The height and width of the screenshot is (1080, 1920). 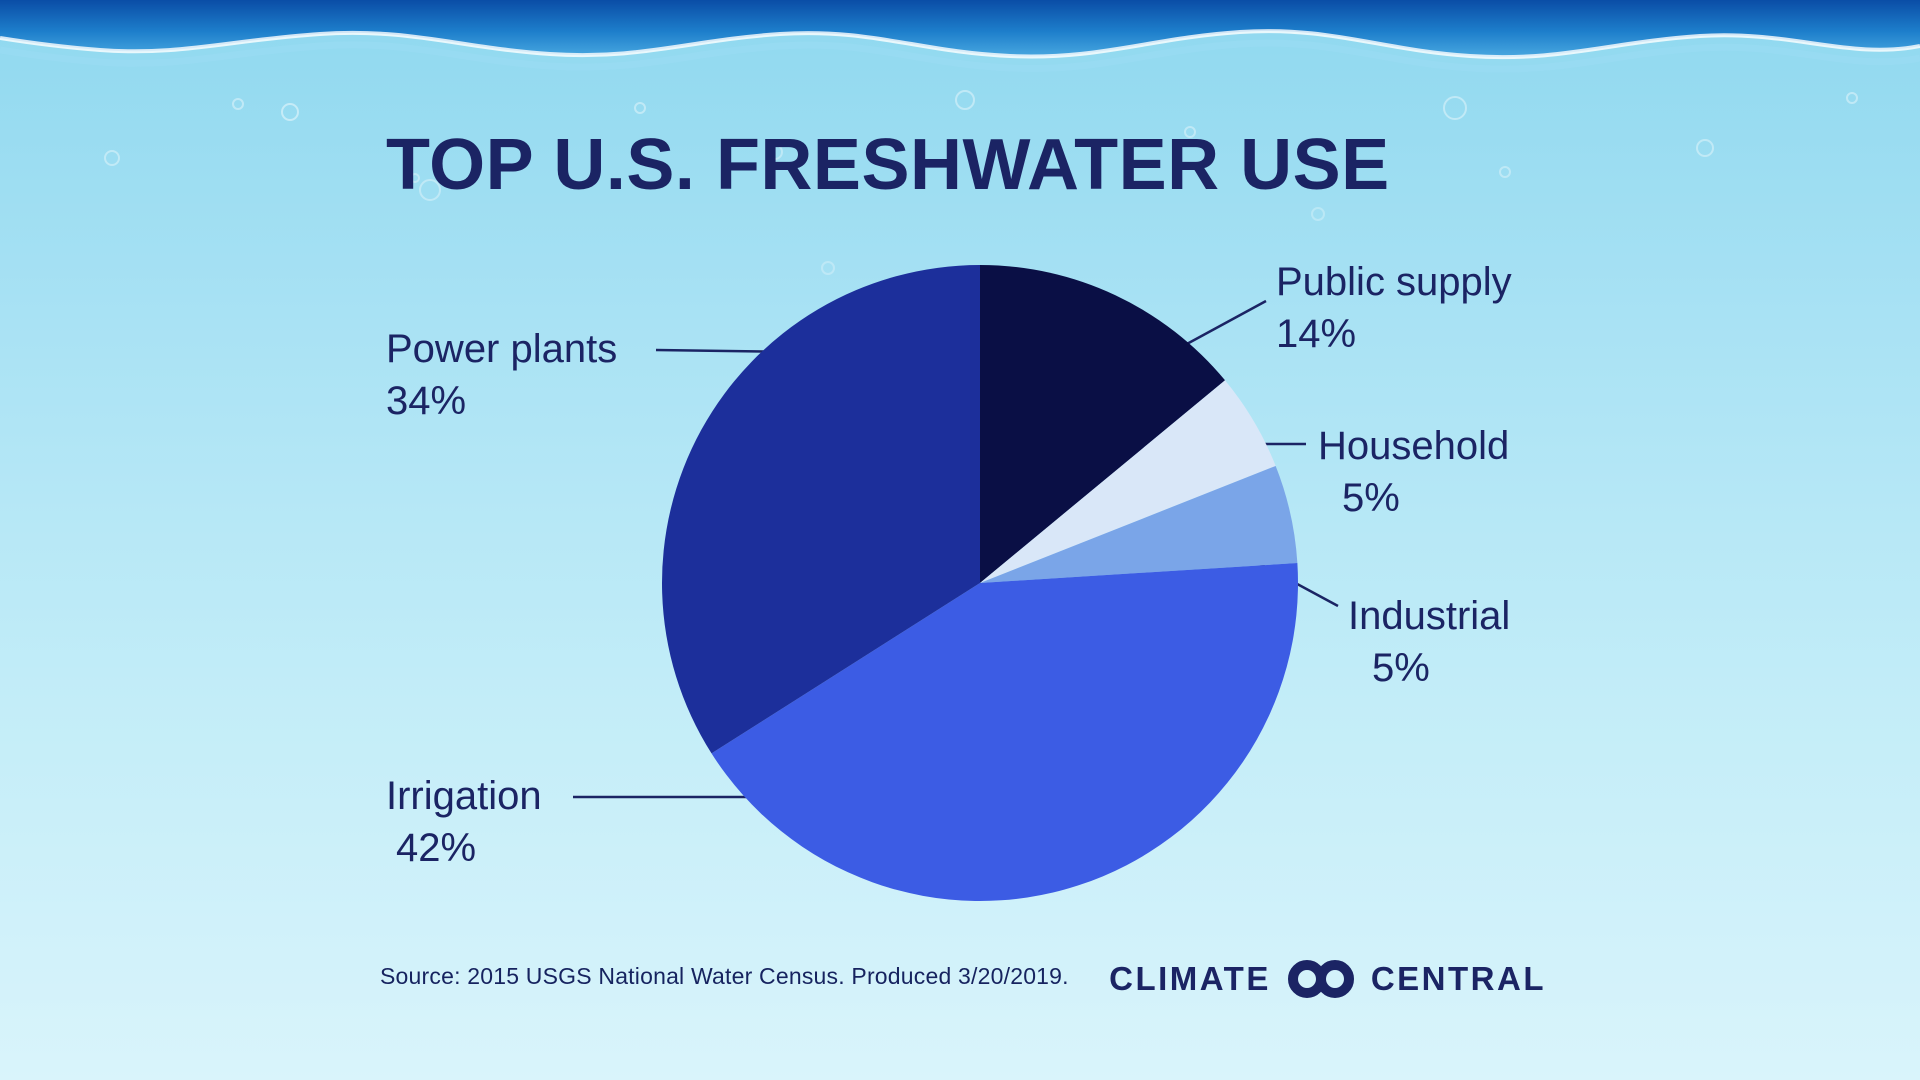 What do you see at coordinates (1414, 446) in the screenshot?
I see `callout-label: Household` at bounding box center [1414, 446].